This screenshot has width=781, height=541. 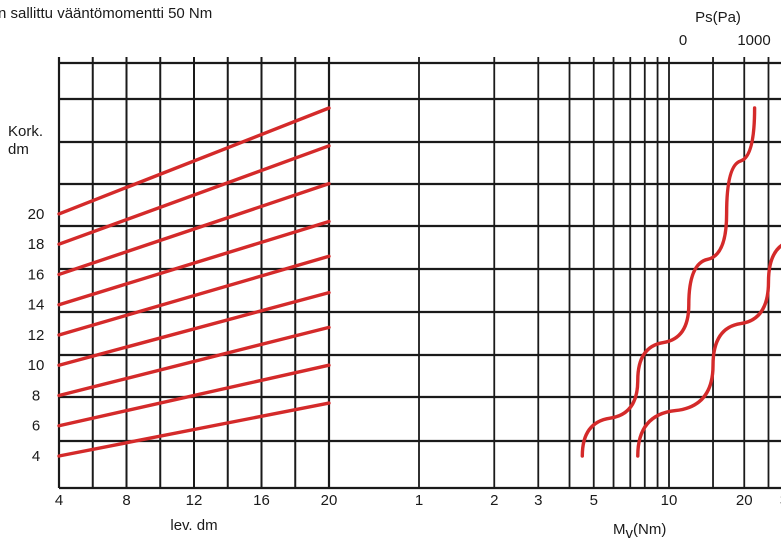 What do you see at coordinates (419, 500) in the screenshot?
I see `x-tick-label: 1` at bounding box center [419, 500].